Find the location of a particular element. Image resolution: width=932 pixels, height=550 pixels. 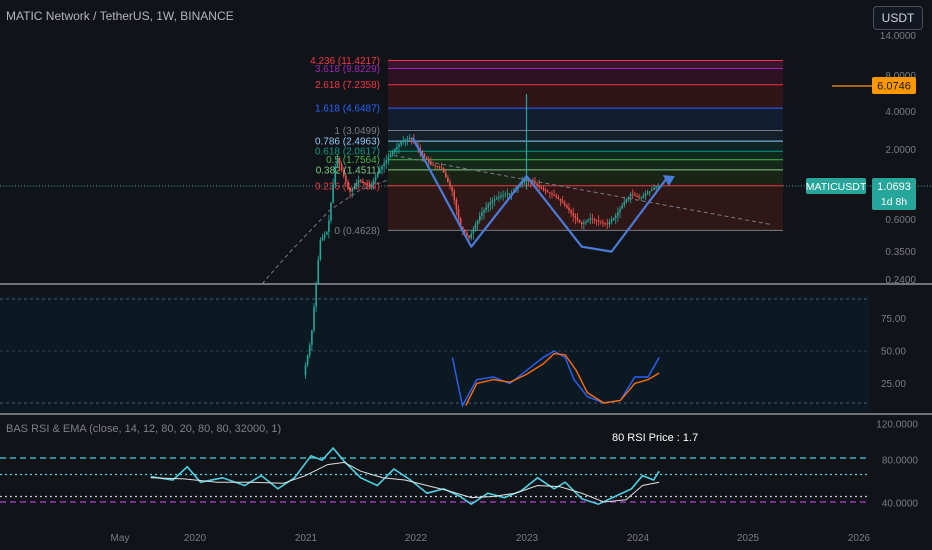

trend-line is located at coordinates (581, 190).